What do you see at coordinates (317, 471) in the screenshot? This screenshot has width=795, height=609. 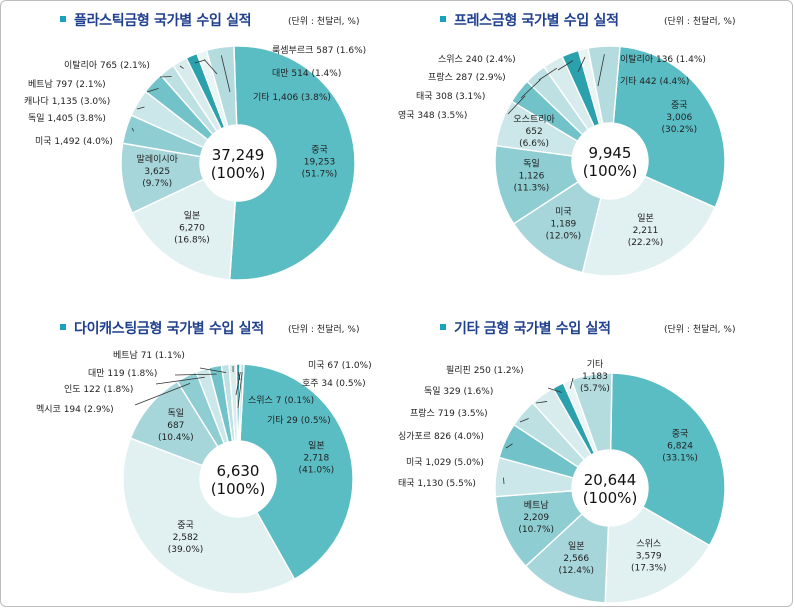 I see `slice-pct: (41.0%)` at bounding box center [317, 471].